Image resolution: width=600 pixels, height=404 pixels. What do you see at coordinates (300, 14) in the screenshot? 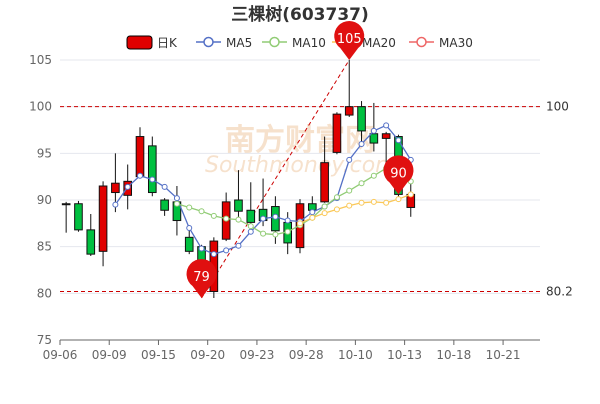
I see `chart-title: 三棵树(603737)` at bounding box center [300, 14].